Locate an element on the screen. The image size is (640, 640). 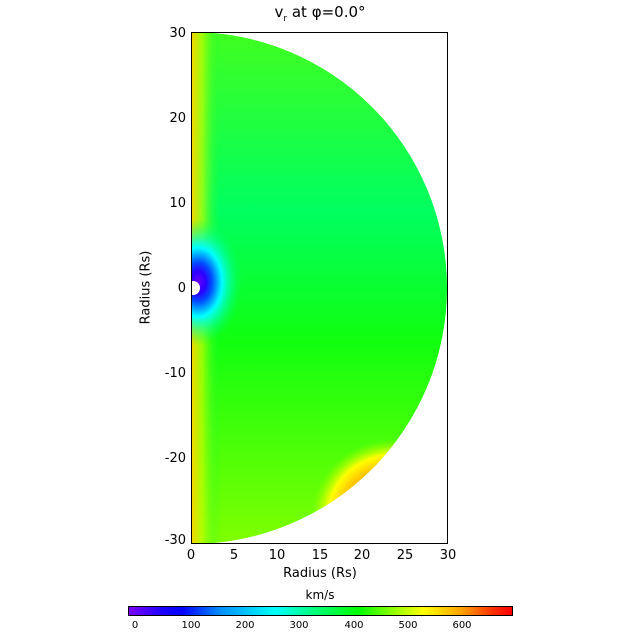
y-axis-label: Radius (Rs) is located at coordinates (146, 287).